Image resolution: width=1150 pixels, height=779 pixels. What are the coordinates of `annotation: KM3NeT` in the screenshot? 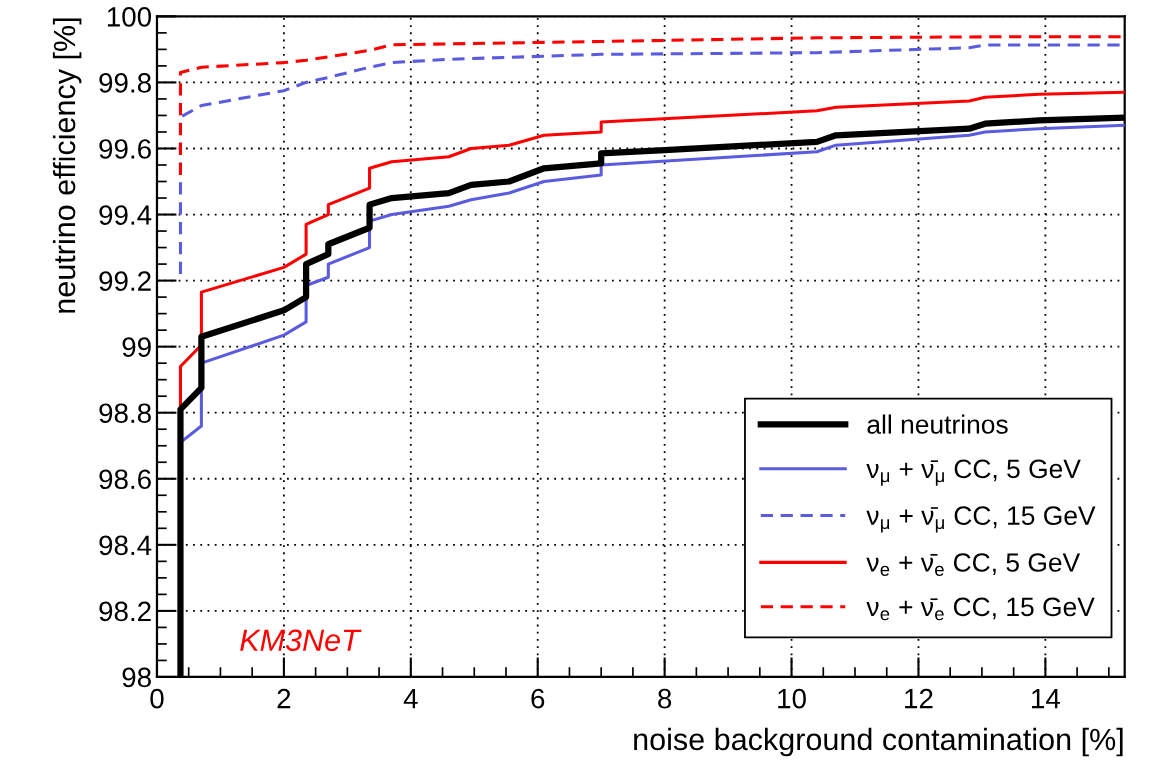 It's located at (301, 640).